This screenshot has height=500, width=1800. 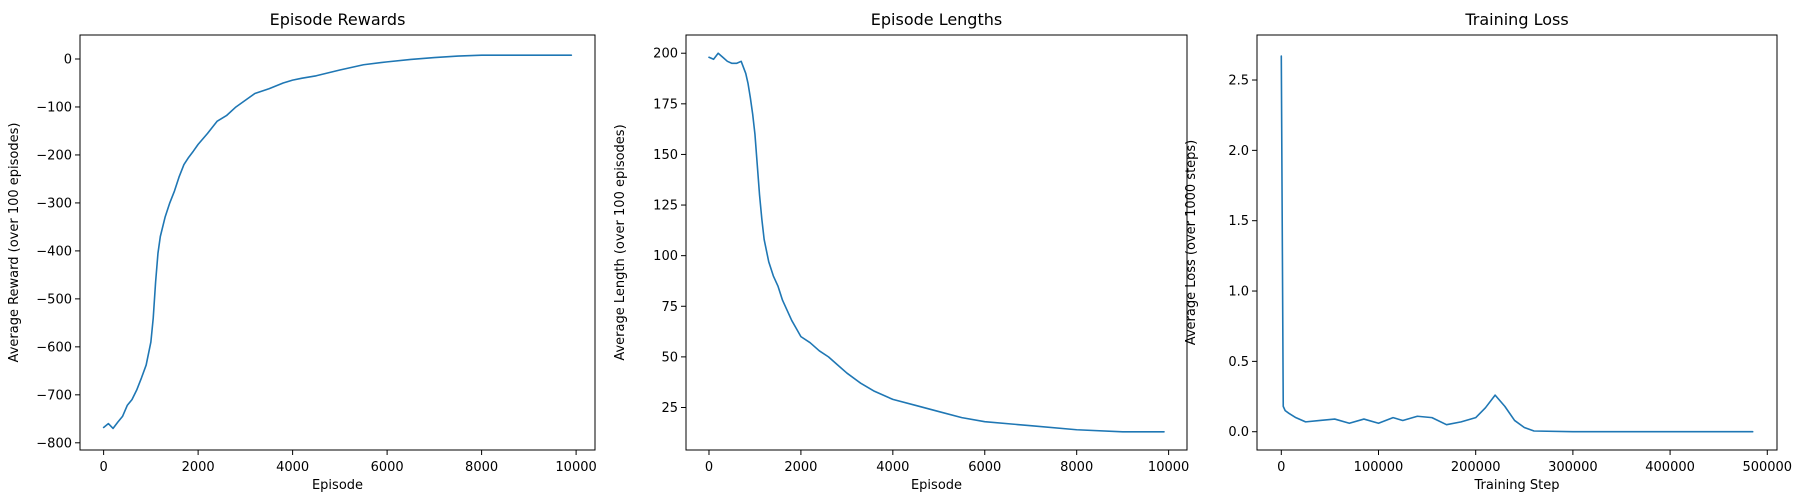 I want to click on x-tick-label-lengths-0: 0, so click(x=709, y=467).